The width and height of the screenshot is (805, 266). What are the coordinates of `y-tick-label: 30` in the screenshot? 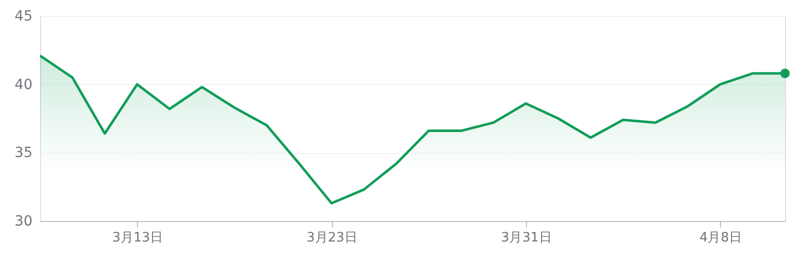 It's located at (23, 222).